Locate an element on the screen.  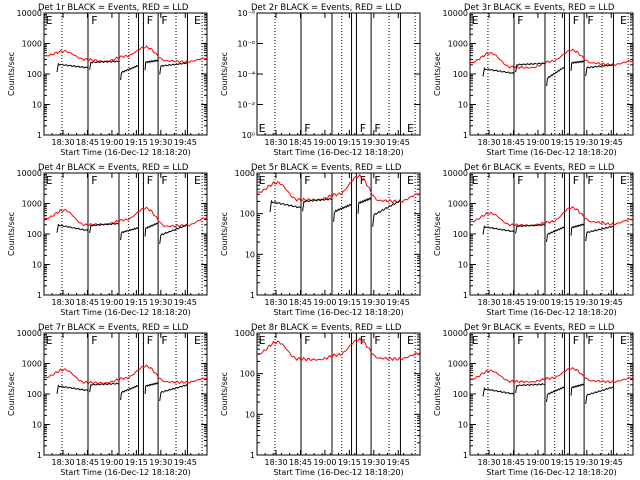
panel-title: Det 3r BLACK = Events, RED = LLD is located at coordinates (539, 8).